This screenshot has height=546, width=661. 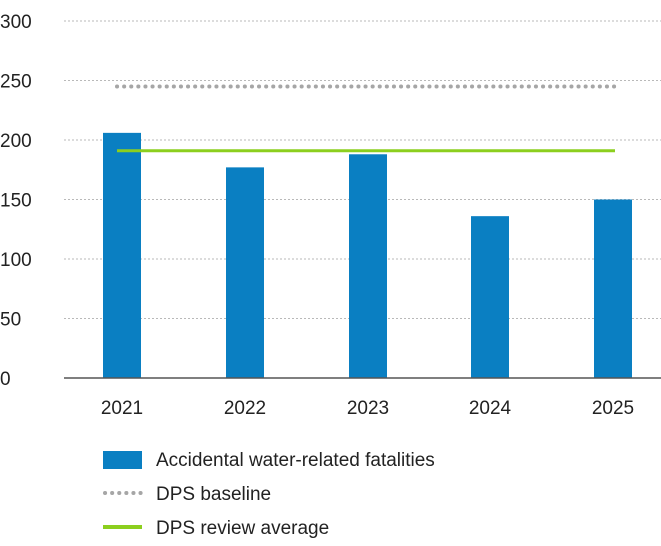 I want to click on x-tick-label: 2022, so click(x=245, y=408).